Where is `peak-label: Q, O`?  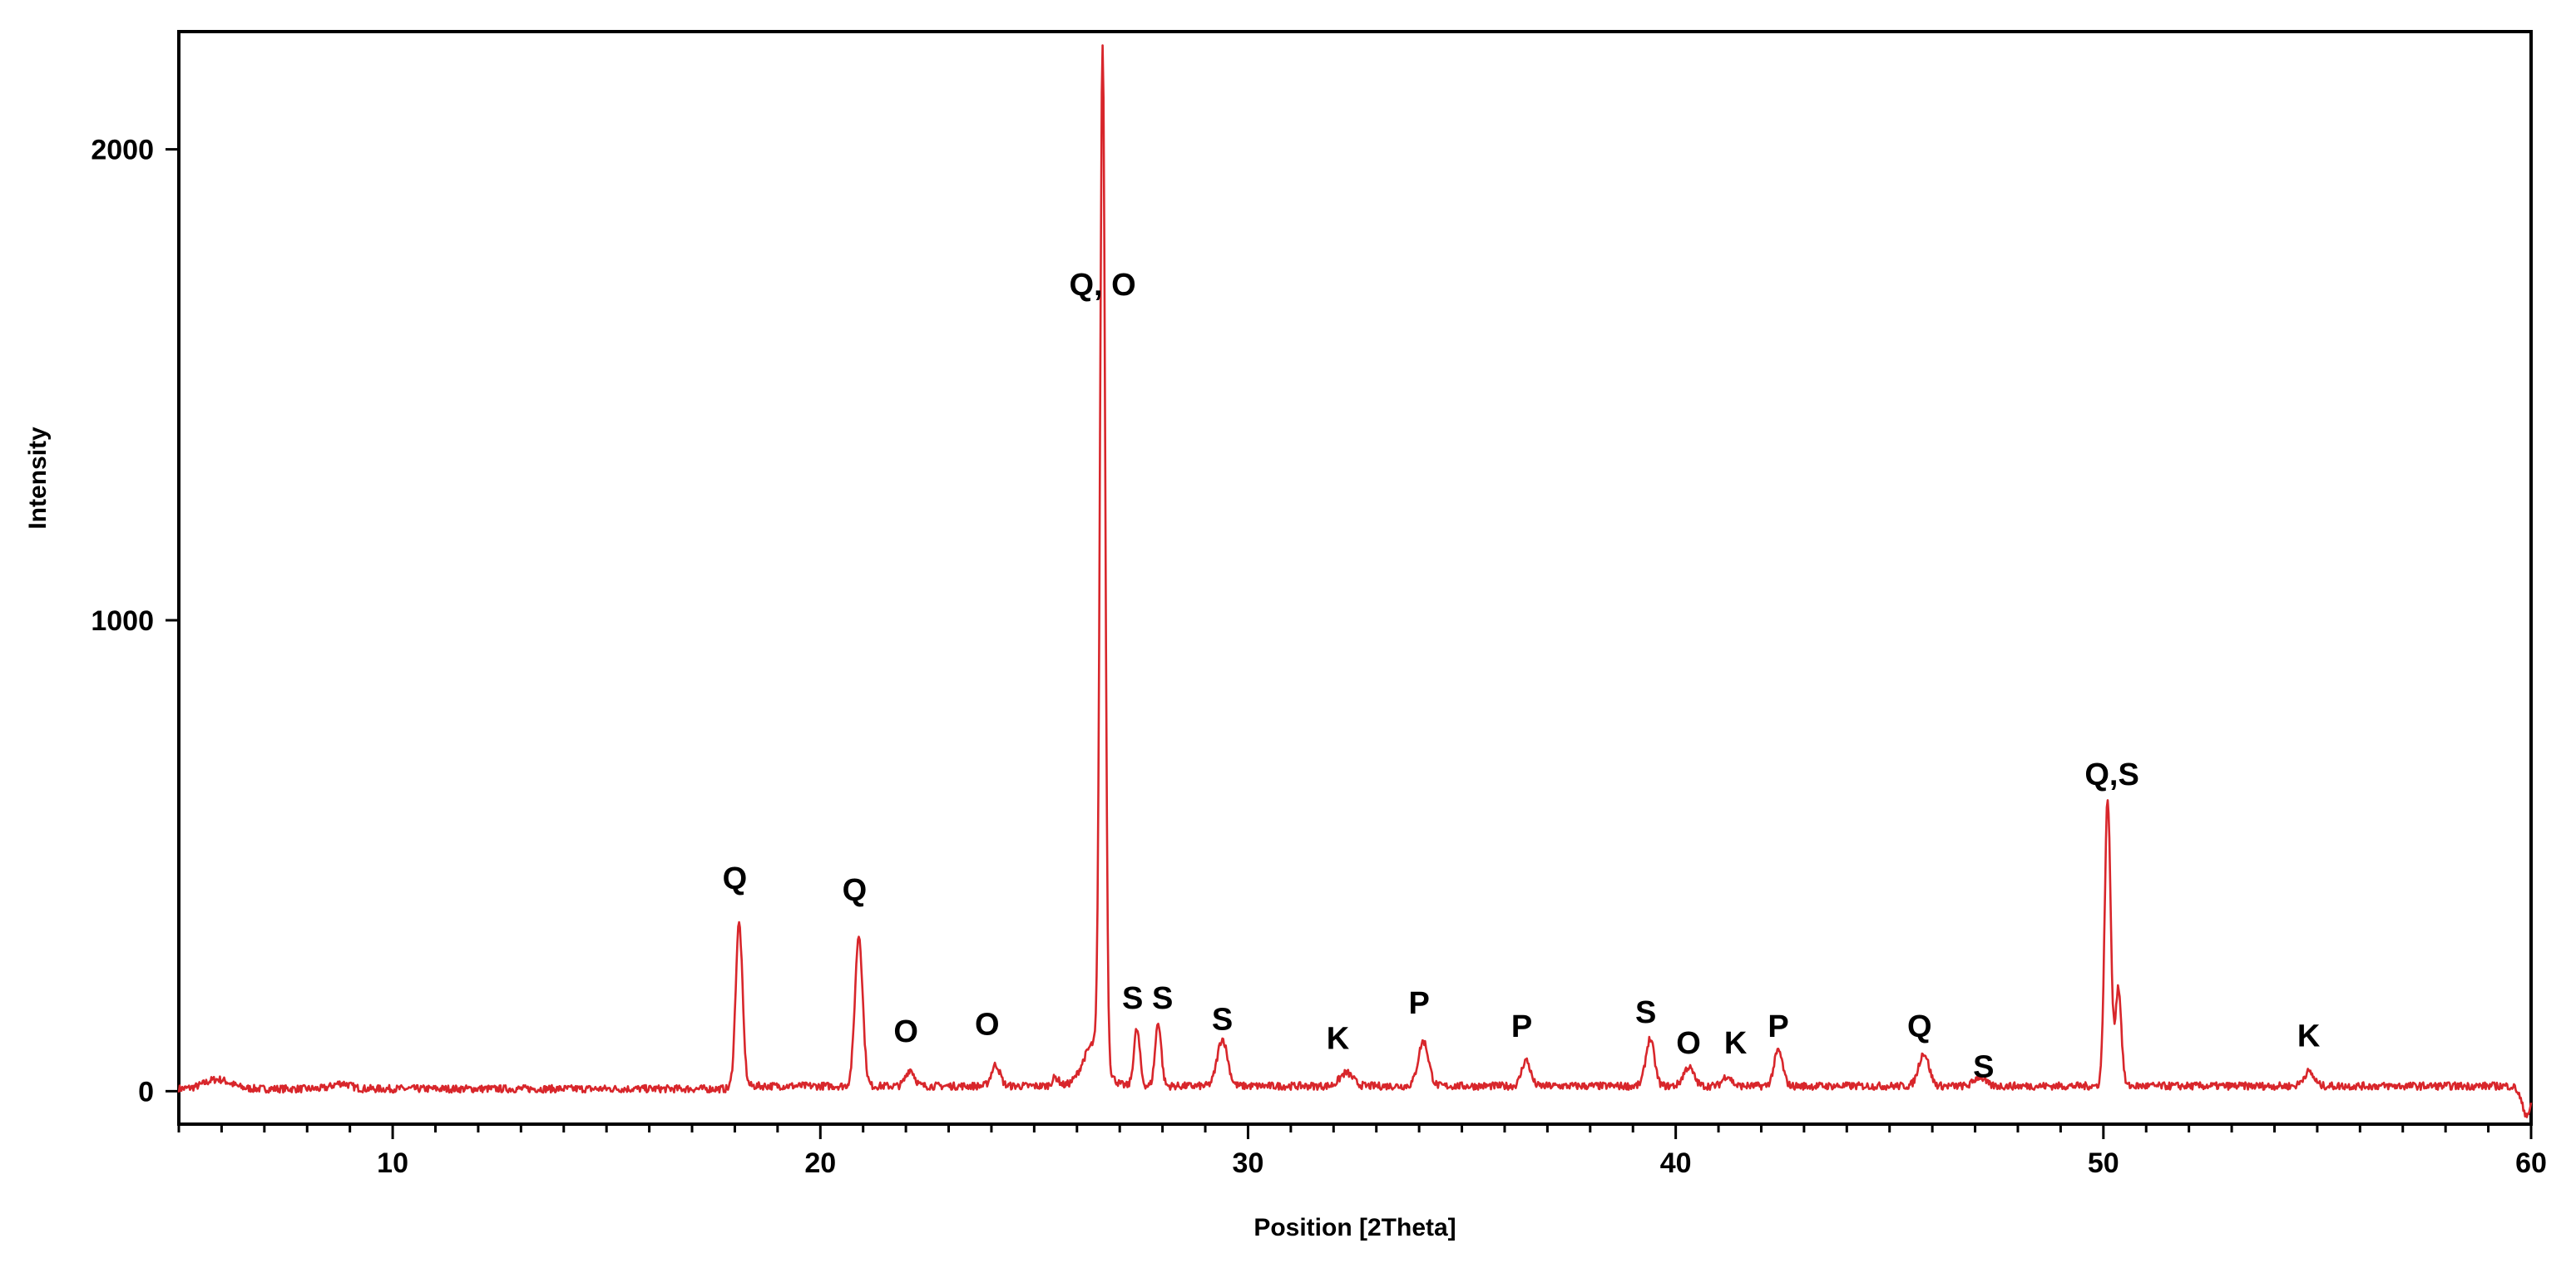
peak-label: Q, O is located at coordinates (1103, 285).